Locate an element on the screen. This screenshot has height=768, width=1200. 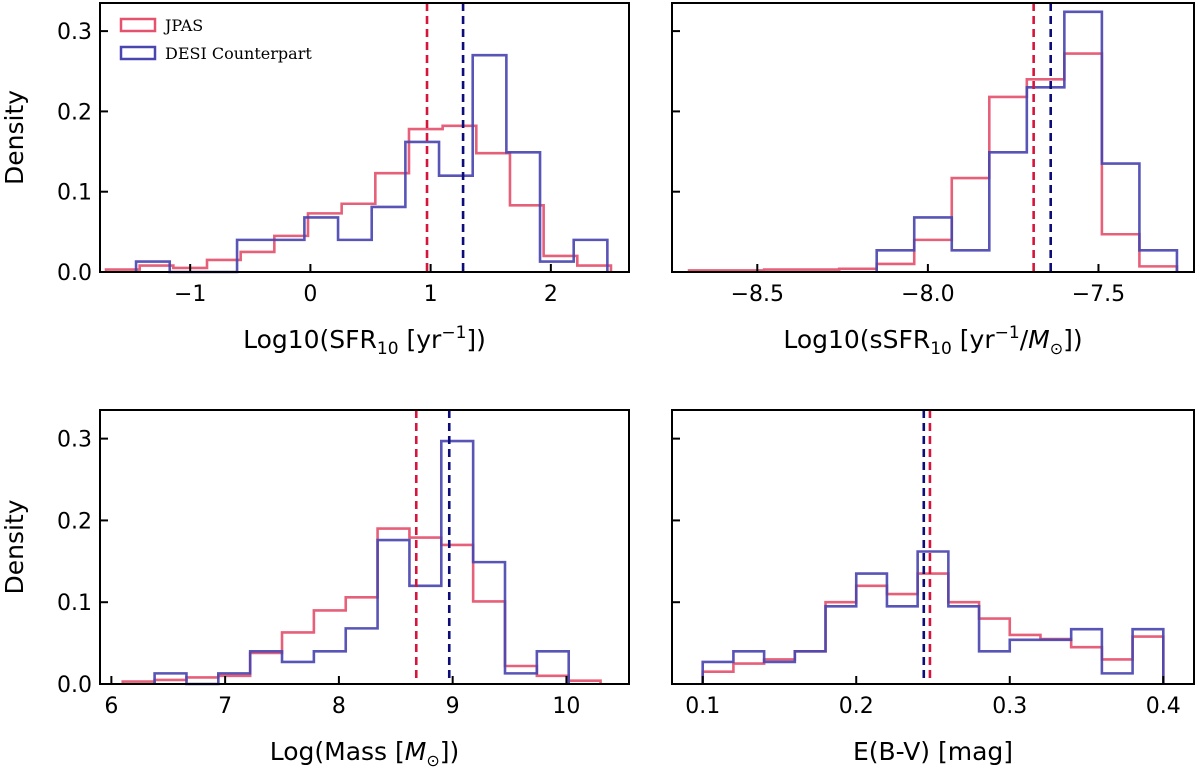
x-tick-label: 0.4 is located at coordinates (1163, 706).